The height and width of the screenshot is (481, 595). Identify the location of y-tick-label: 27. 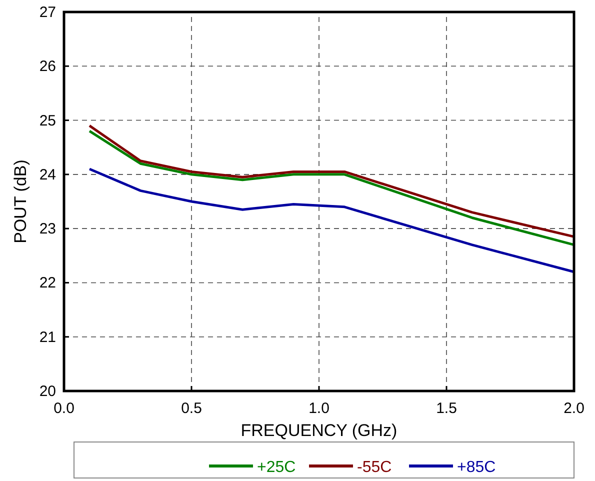
(47, 12).